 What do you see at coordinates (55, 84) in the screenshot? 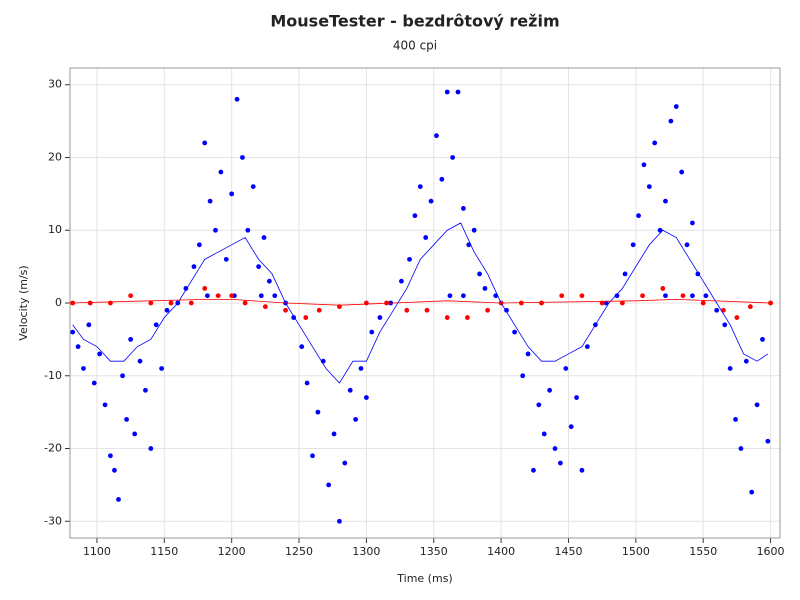
I see `y-tick-label: 30` at bounding box center [55, 84].